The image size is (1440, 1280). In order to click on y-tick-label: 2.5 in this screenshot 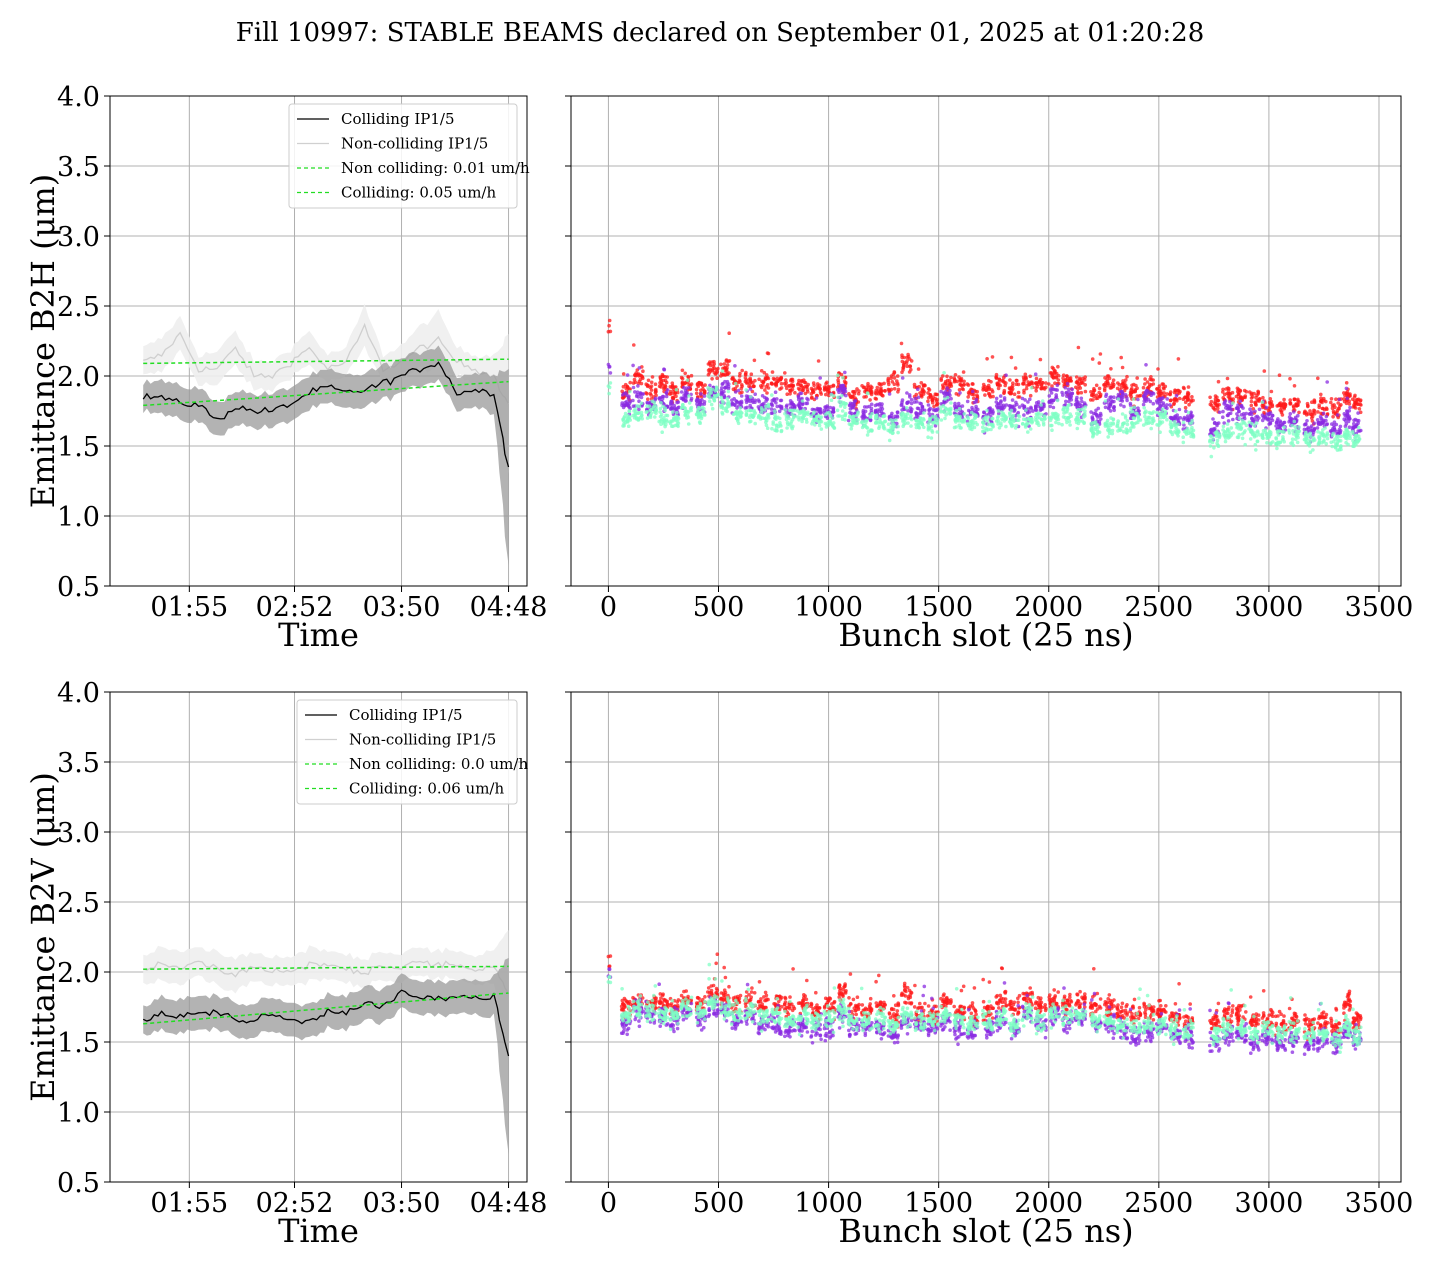, I will do `click(78, 307)`.